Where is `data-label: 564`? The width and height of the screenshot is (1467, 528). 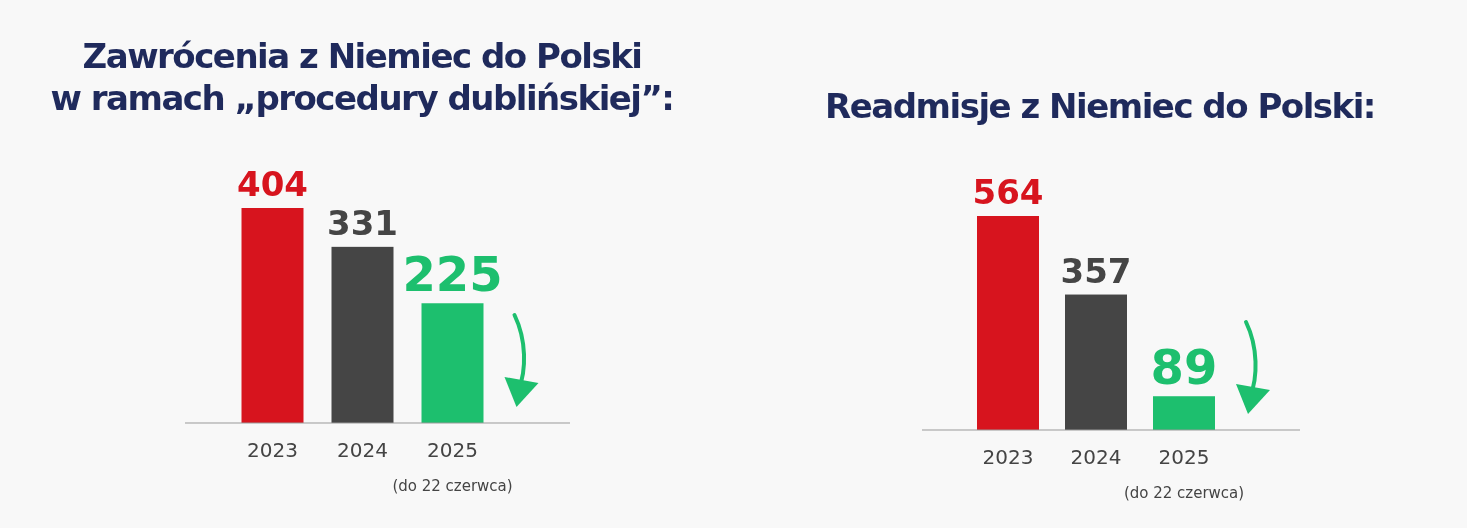 data-label: 564 is located at coordinates (1008, 192).